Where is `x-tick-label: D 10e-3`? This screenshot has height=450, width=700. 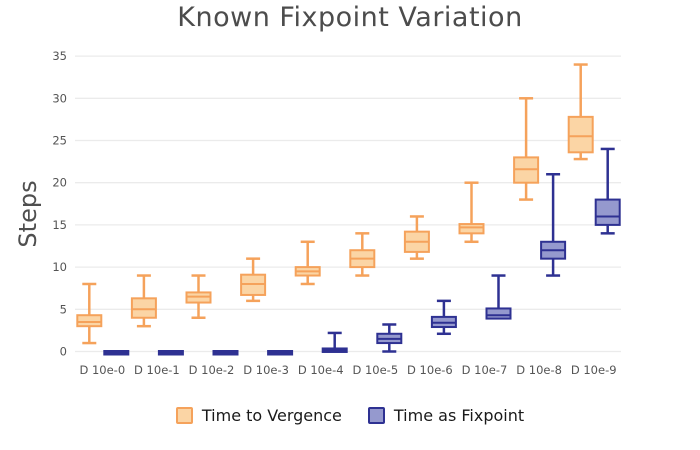
x-tick-label: D 10e-3 is located at coordinates (266, 370).